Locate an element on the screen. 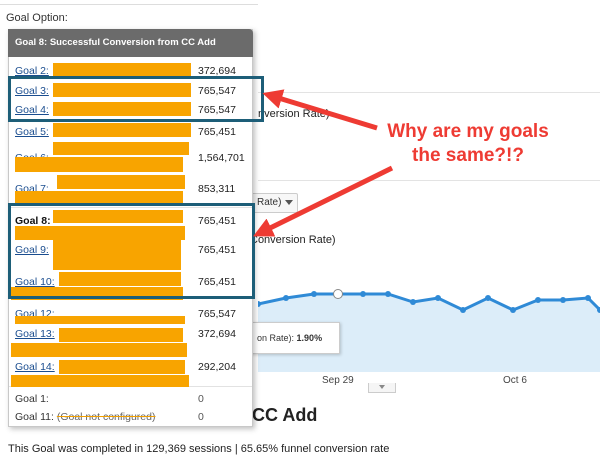 The image size is (600, 465). highlight-box is located at coordinates (131, 251).